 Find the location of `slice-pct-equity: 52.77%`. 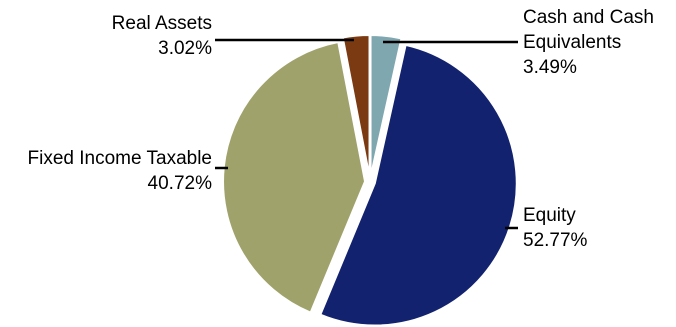

slice-pct-equity: 52.77% is located at coordinates (555, 240).